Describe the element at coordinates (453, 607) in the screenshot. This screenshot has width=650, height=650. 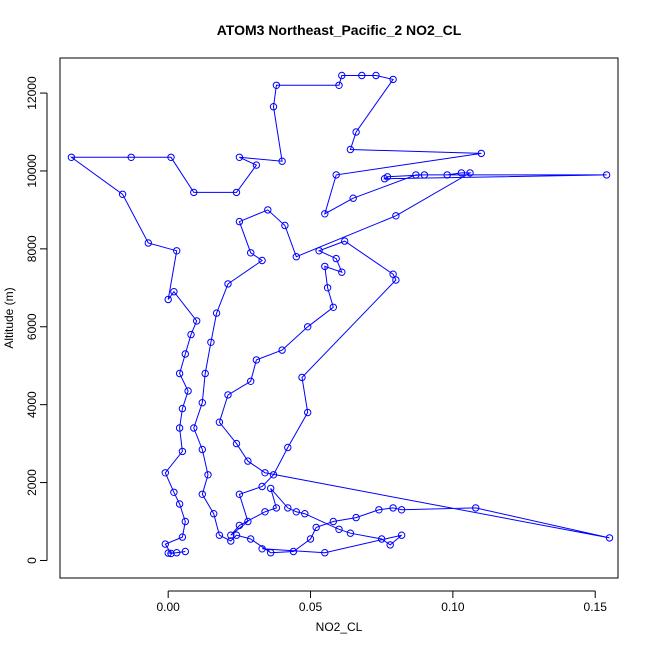
I see `x-tick-label: 0.10` at that location.